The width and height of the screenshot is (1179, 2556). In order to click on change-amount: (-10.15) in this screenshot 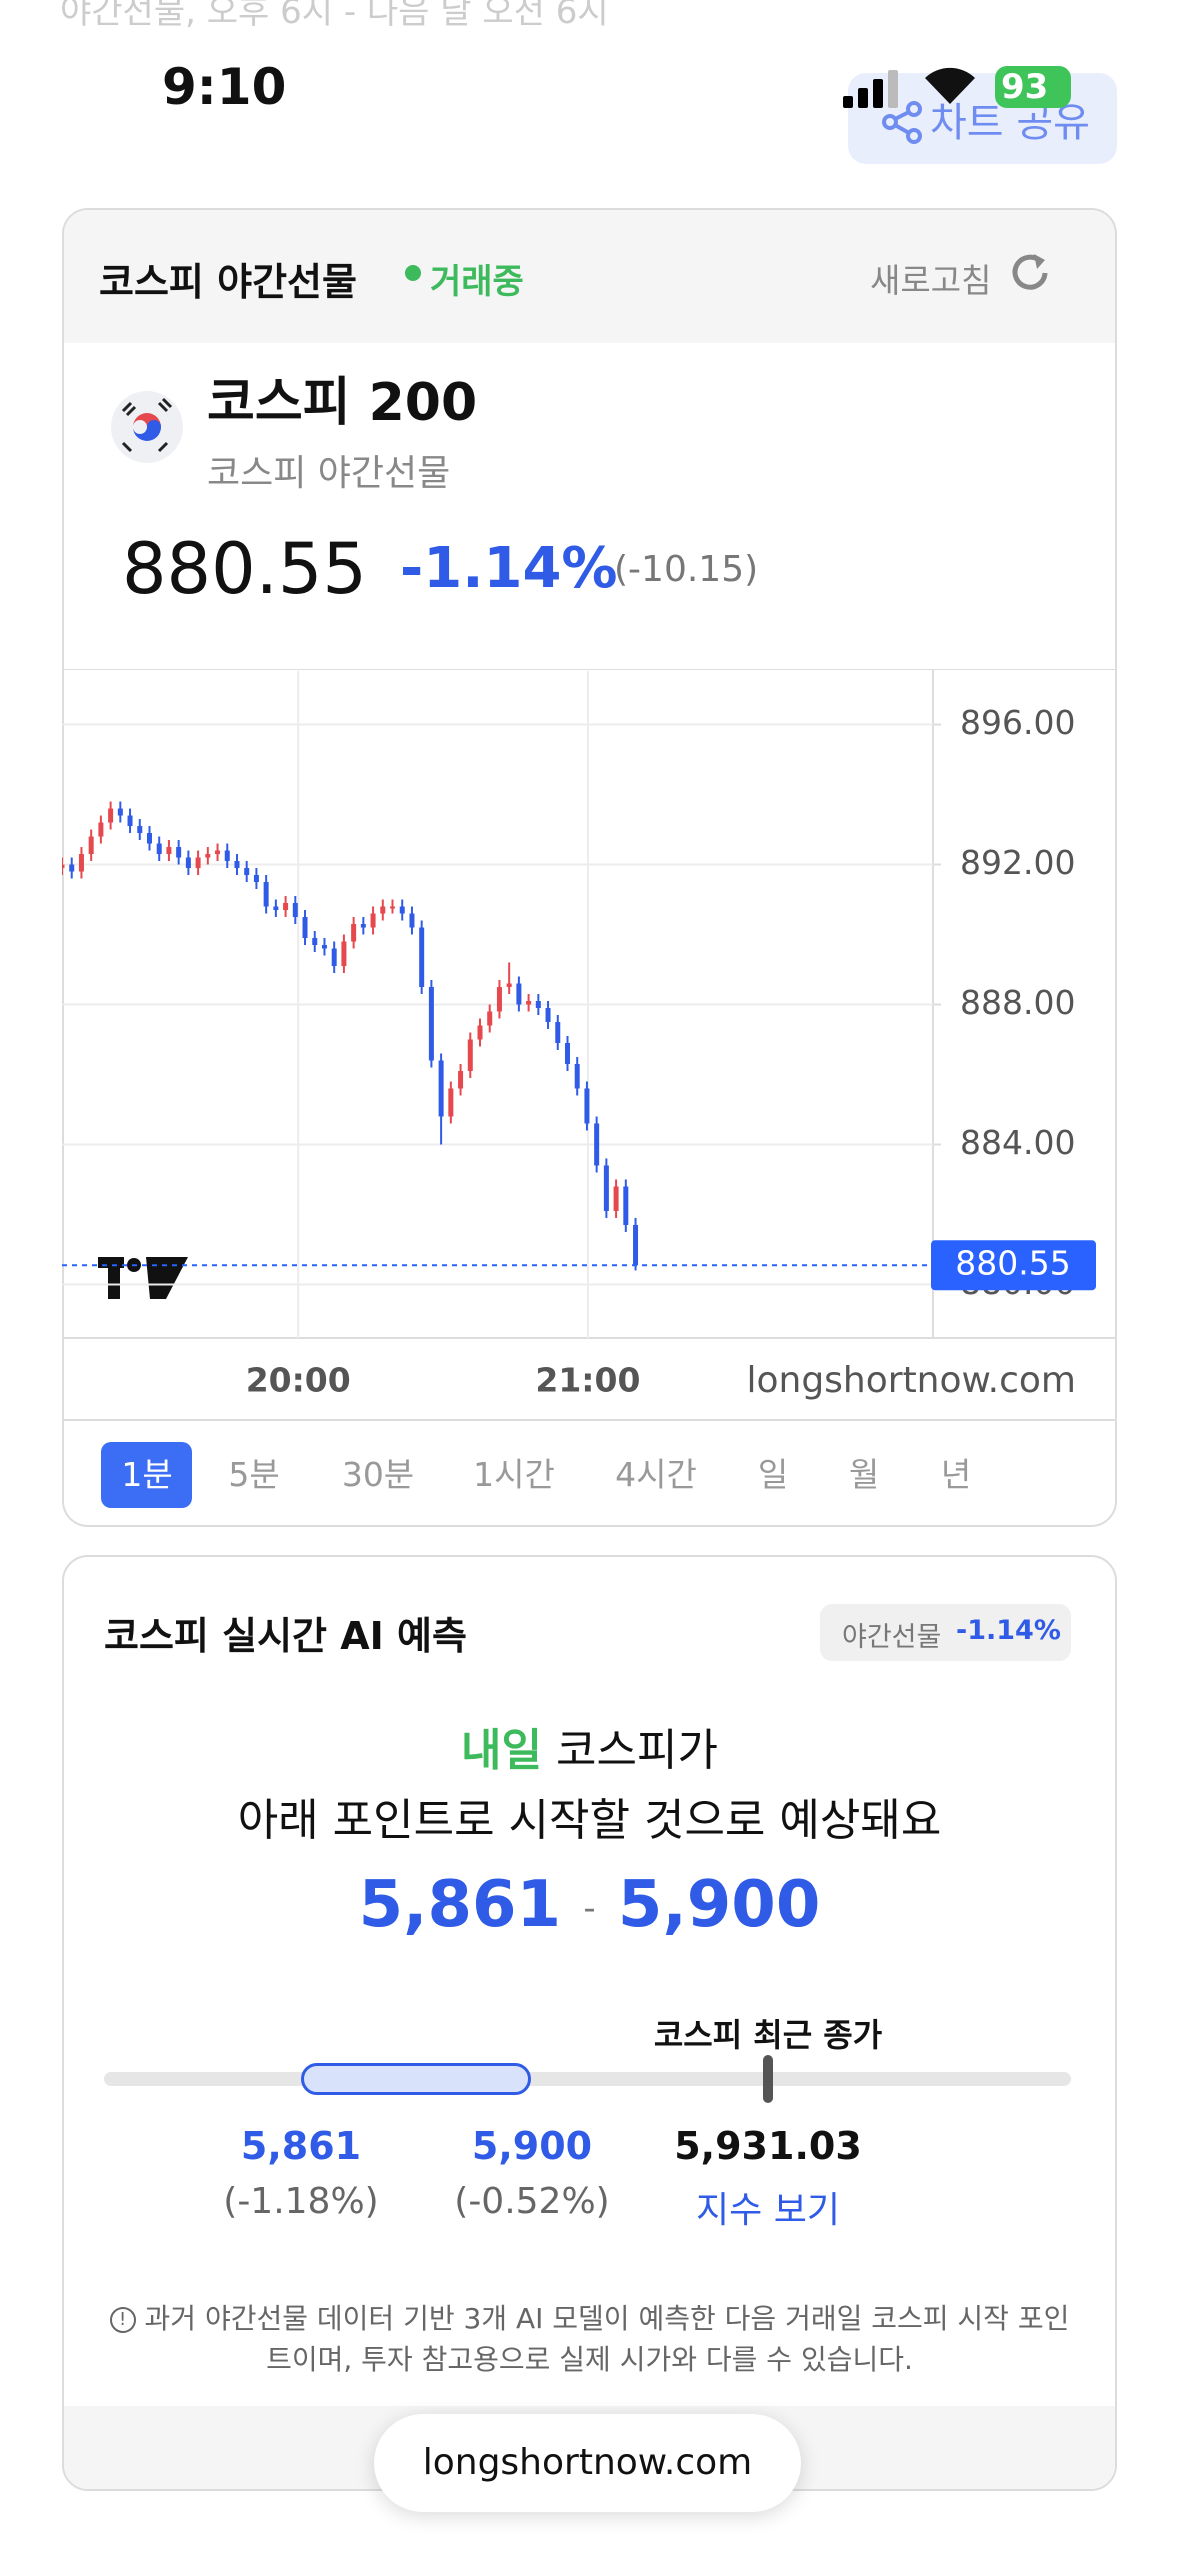, I will do `click(686, 569)`.